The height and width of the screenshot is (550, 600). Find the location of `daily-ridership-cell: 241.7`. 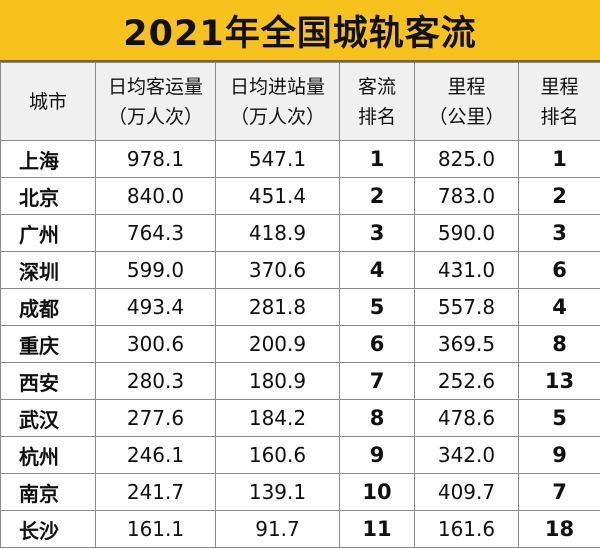

daily-ridership-cell: 241.7 is located at coordinates (155, 492).